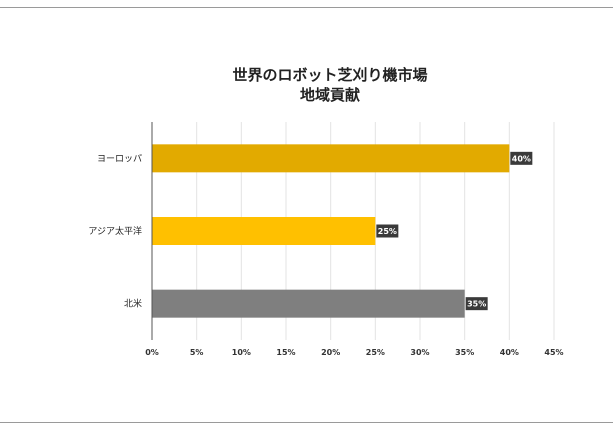 The image size is (613, 430). What do you see at coordinates (354, 352) in the screenshot?
I see `x-axis-tick-labels: 0% 5% 10% 15% 20% 25% 30% 35% 40% 45%` at bounding box center [354, 352].